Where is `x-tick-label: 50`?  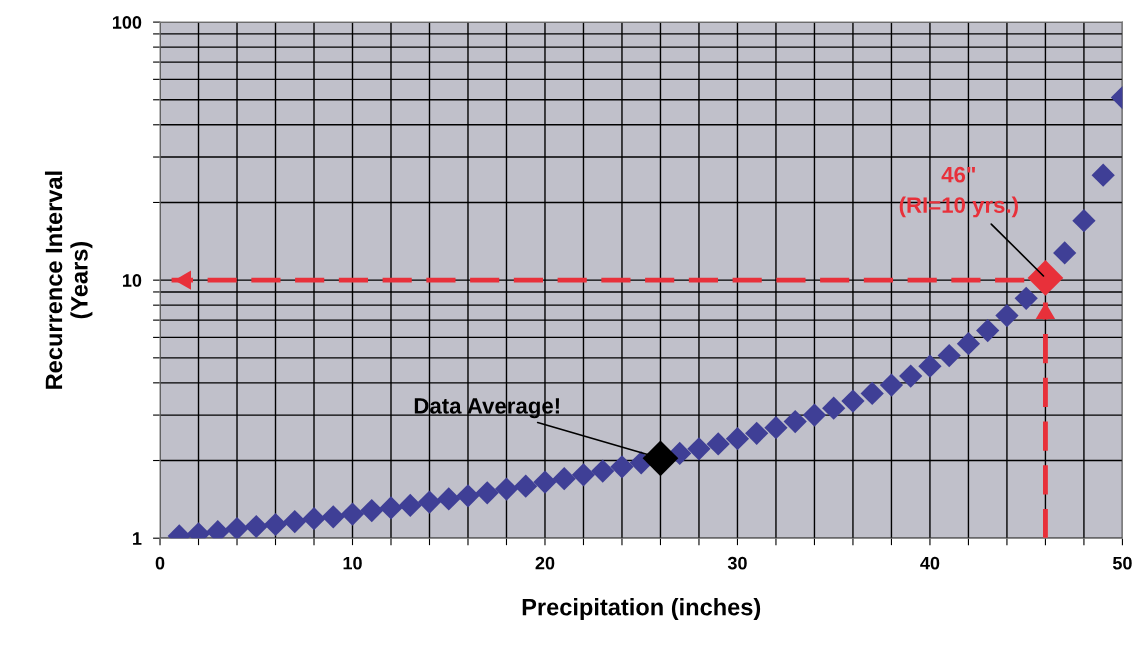
x-tick-label: 50 is located at coordinates (1122, 563).